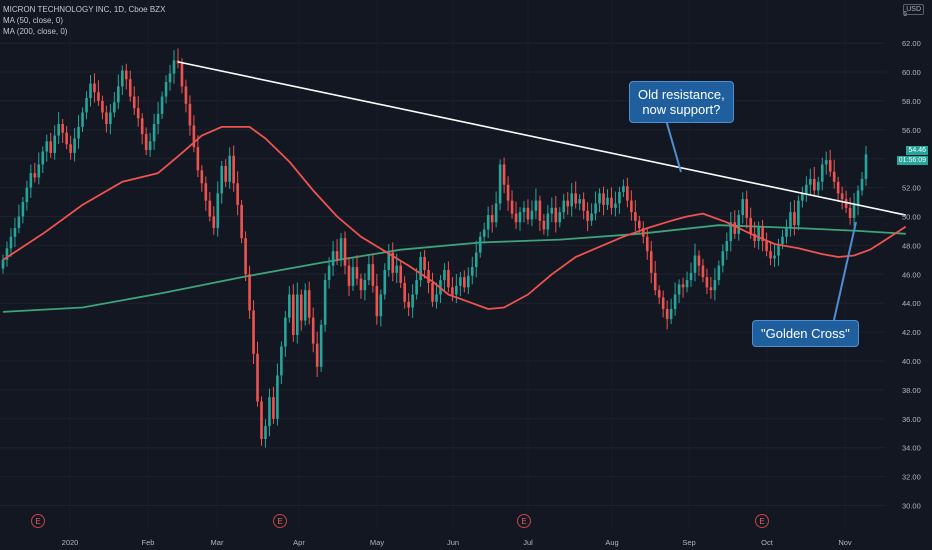 This screenshot has height=550, width=932. I want to click on time-tick-label: Nov, so click(845, 542).